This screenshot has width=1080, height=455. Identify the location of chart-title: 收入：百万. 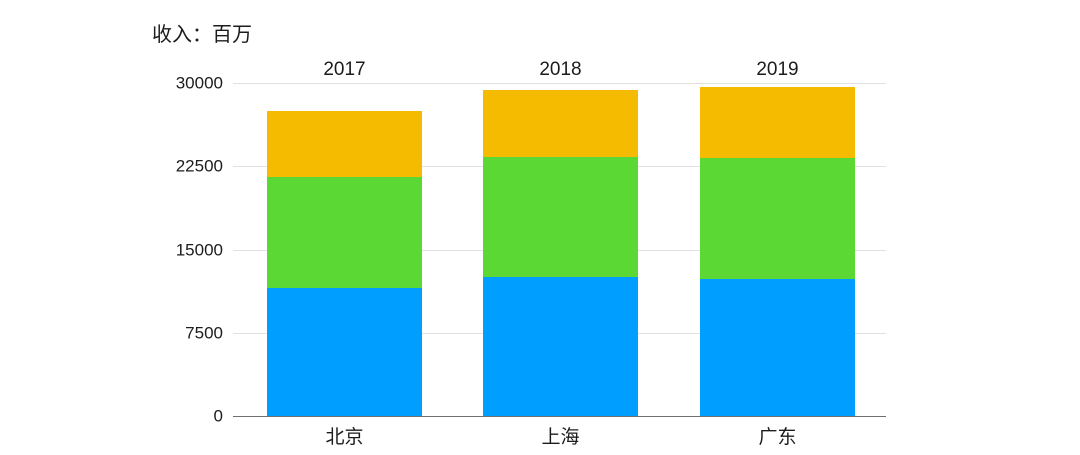
(202, 35).